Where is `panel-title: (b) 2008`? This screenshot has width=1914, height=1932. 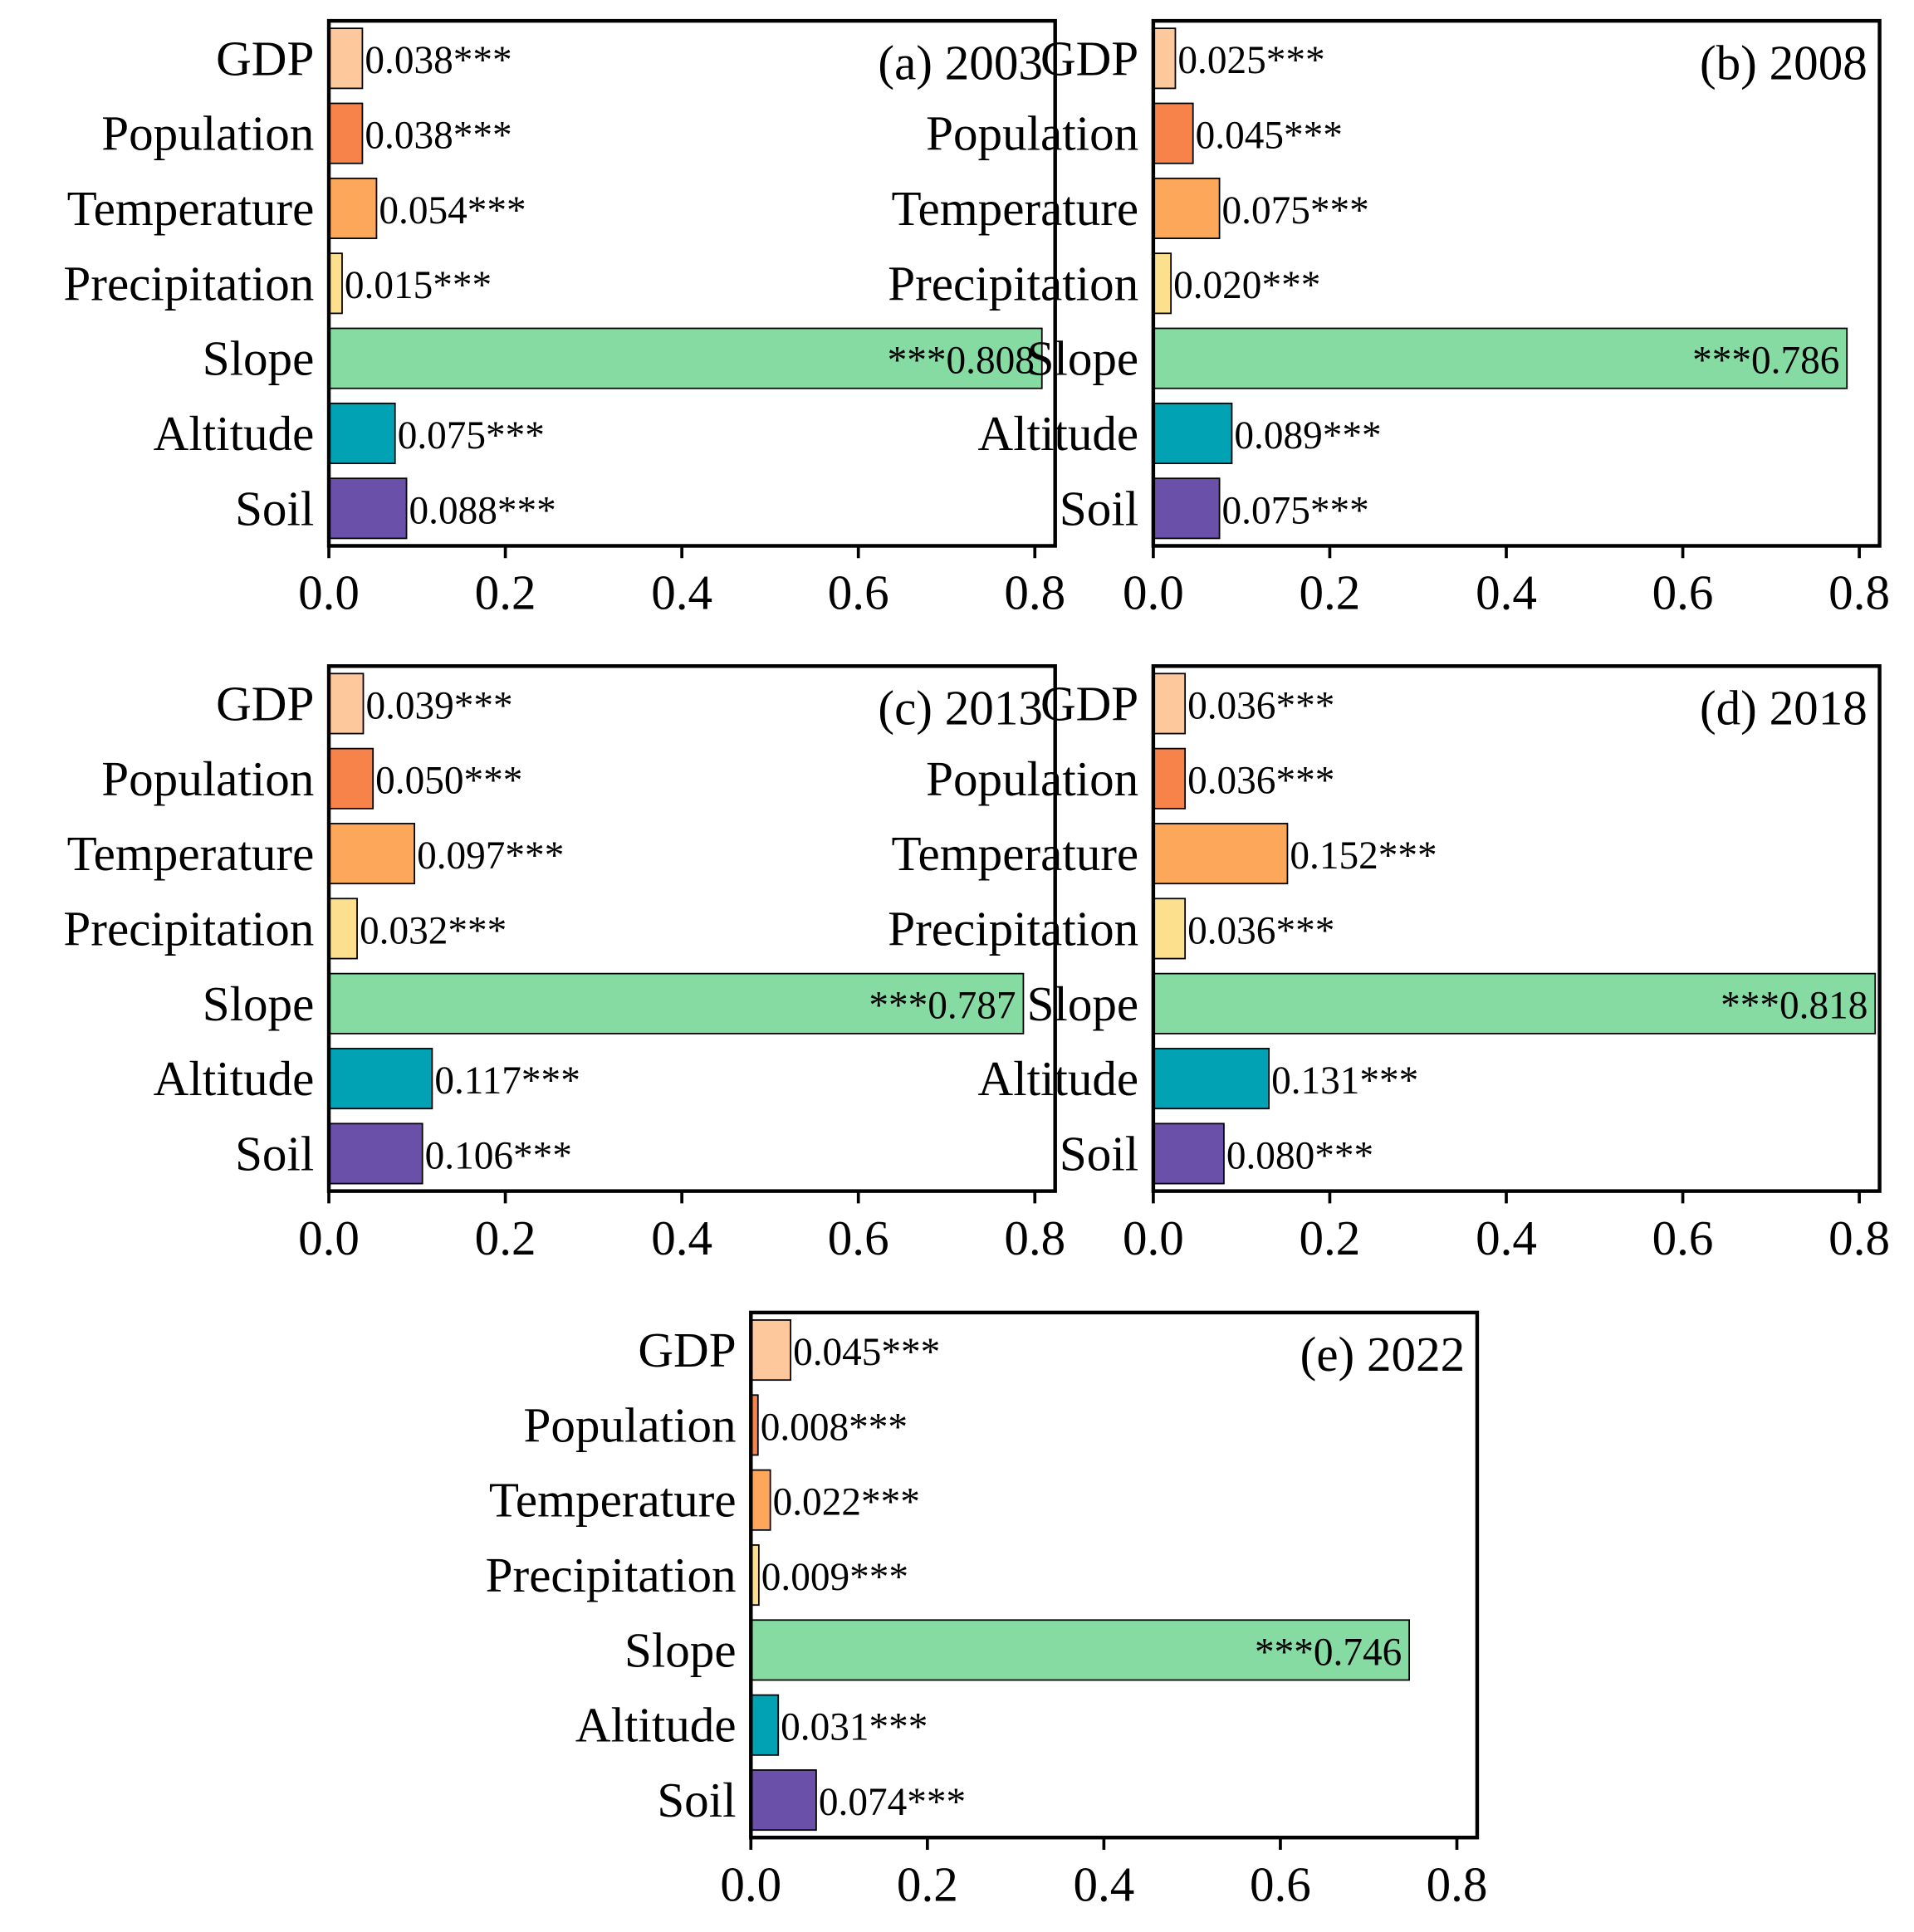
panel-title: (b) 2008 is located at coordinates (1783, 62).